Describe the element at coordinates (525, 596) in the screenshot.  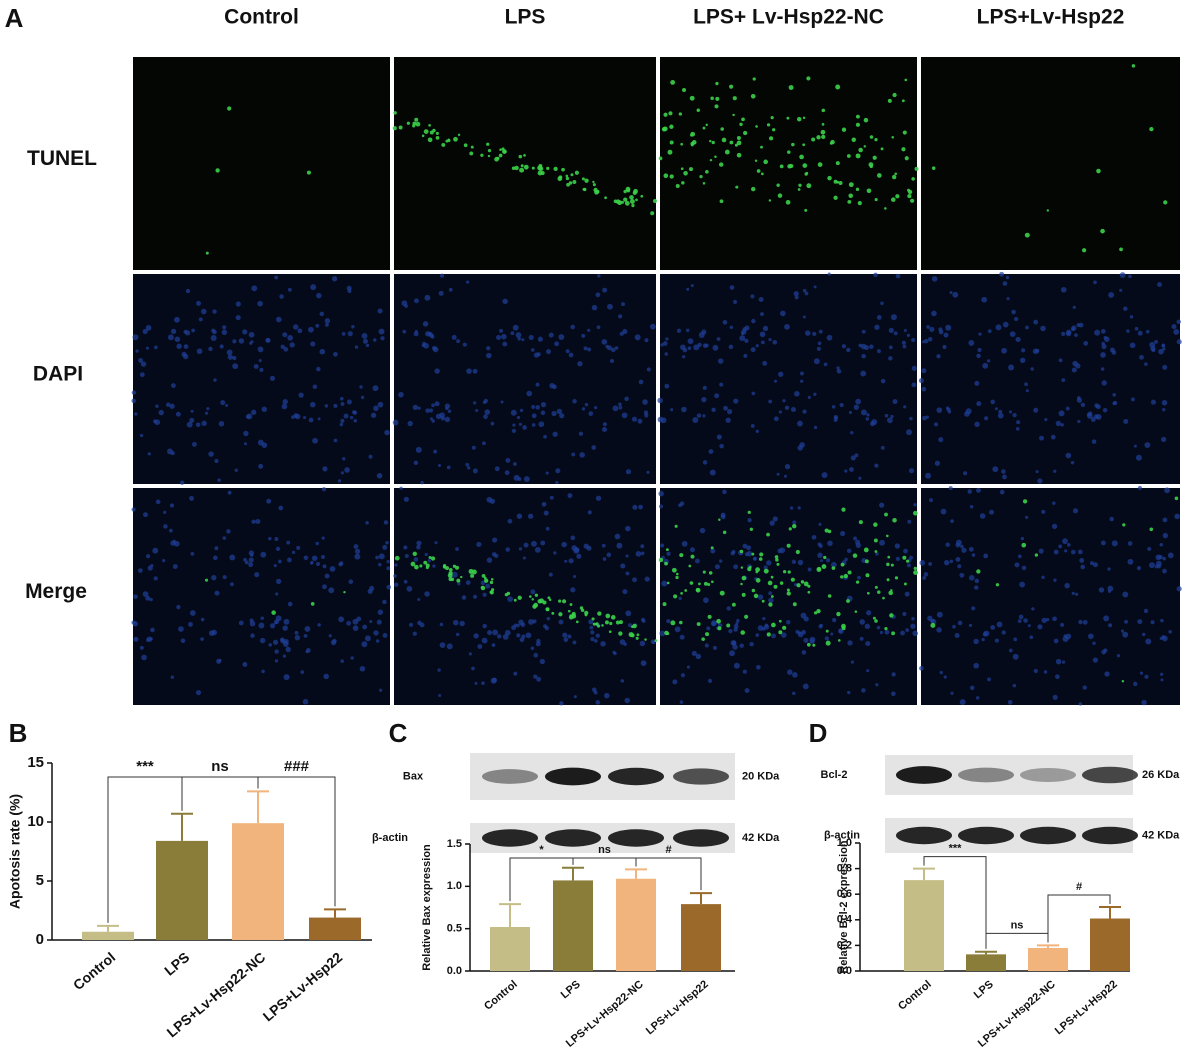
I see `micrograph` at that location.